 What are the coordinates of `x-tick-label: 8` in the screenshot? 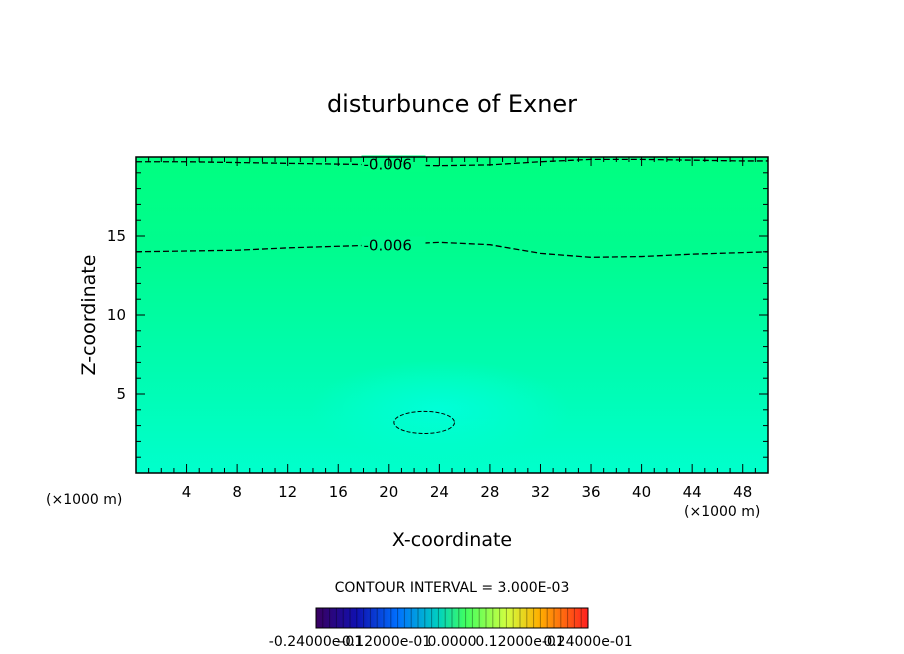 It's located at (237, 492).